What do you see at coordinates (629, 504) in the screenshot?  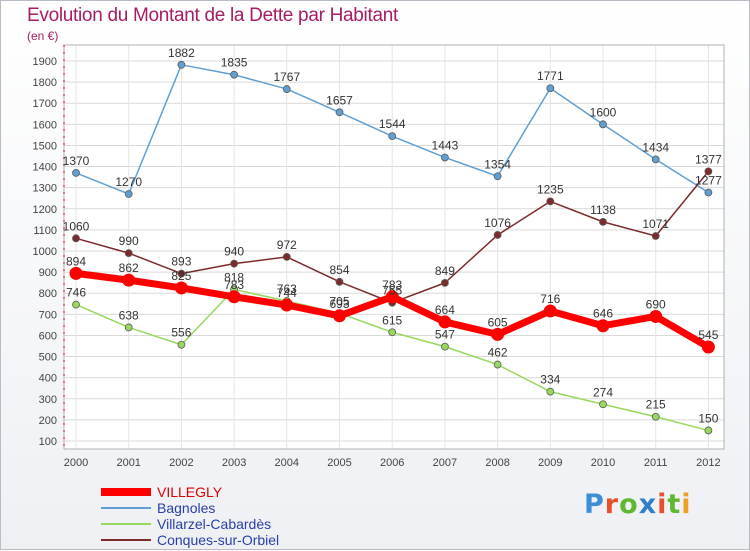 I see `logo-letter: o` at bounding box center [629, 504].